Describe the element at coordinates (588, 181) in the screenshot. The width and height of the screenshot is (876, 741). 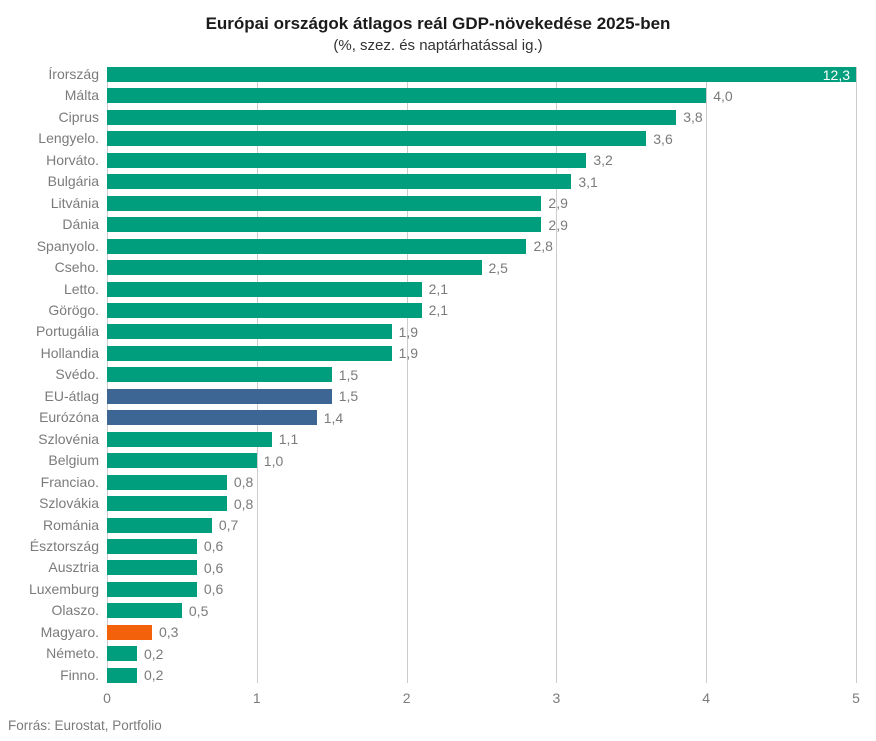
I see `value-label: 3,1` at that location.